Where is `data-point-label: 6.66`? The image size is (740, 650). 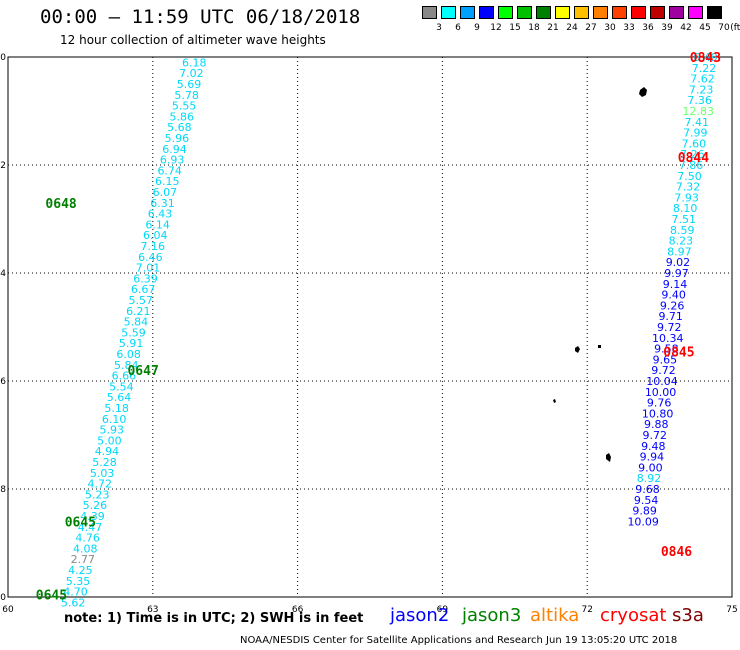
data-point-label: 6.66 is located at coordinates (124, 376).